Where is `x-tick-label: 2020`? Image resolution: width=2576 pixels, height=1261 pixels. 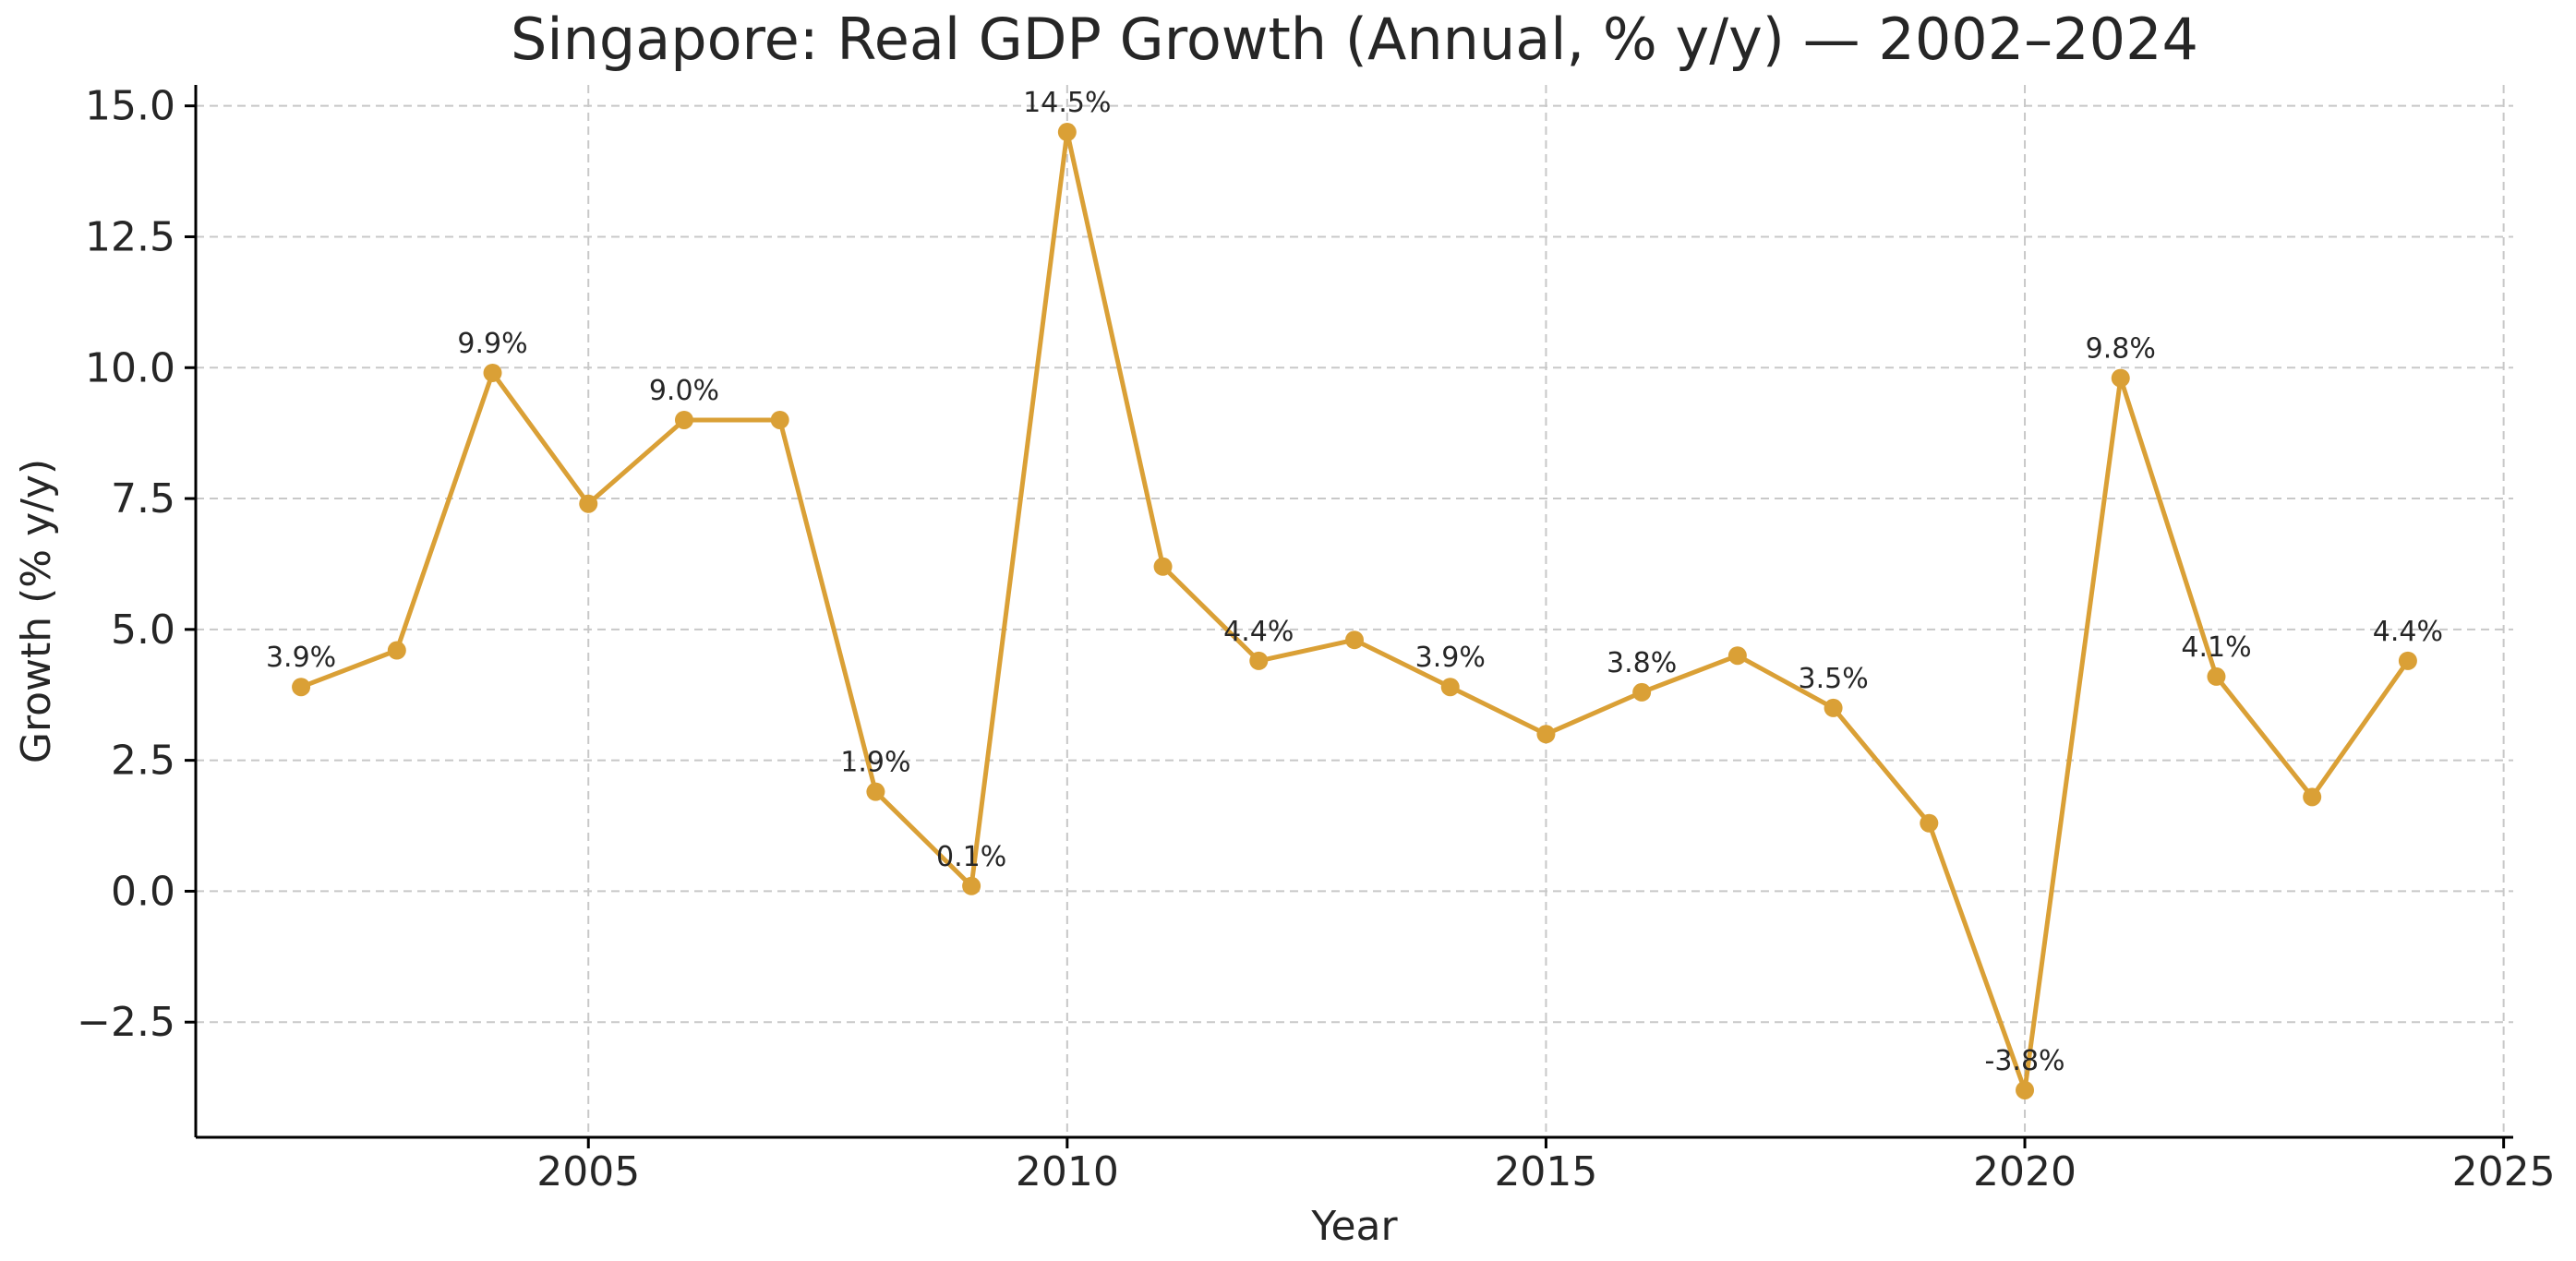
x-tick-label: 2020 is located at coordinates (2024, 1171).